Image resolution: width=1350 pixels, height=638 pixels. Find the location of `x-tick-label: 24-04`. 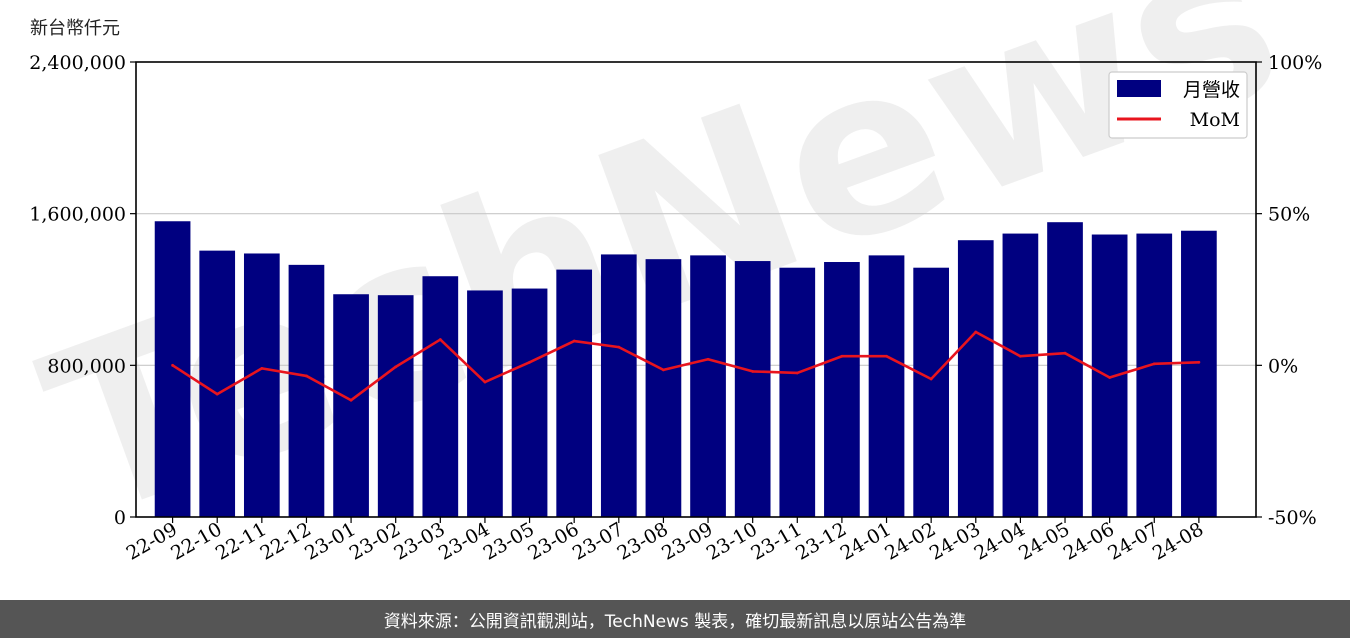

x-tick-label: 24-04 is located at coordinates (999, 541).